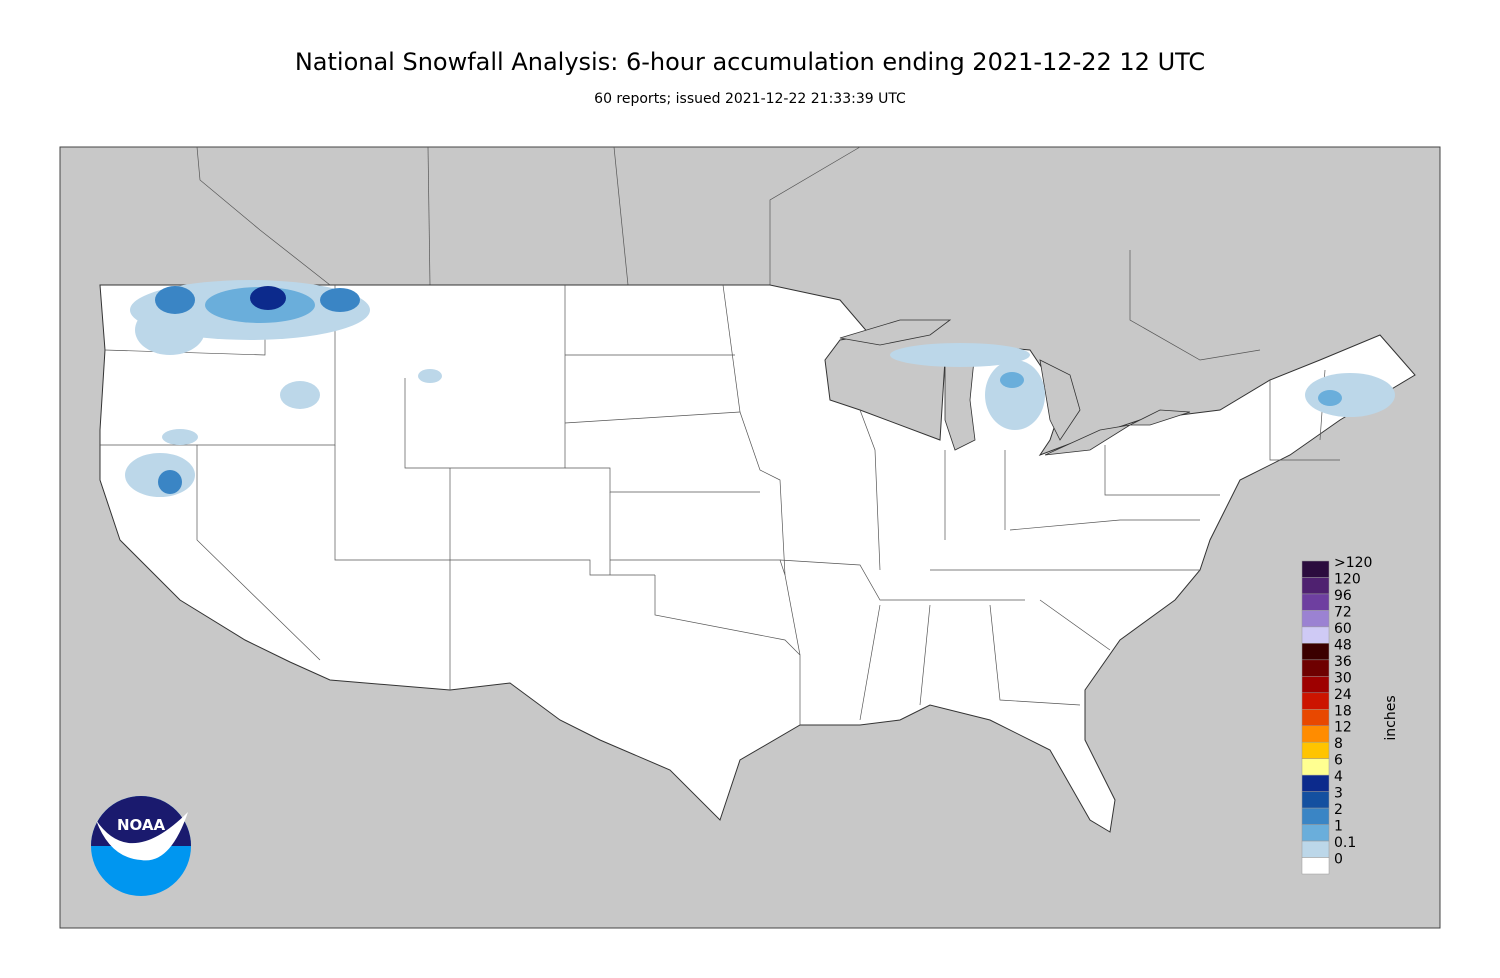  What do you see at coordinates (1338, 744) in the screenshot?
I see `legend-label: 8` at bounding box center [1338, 744].